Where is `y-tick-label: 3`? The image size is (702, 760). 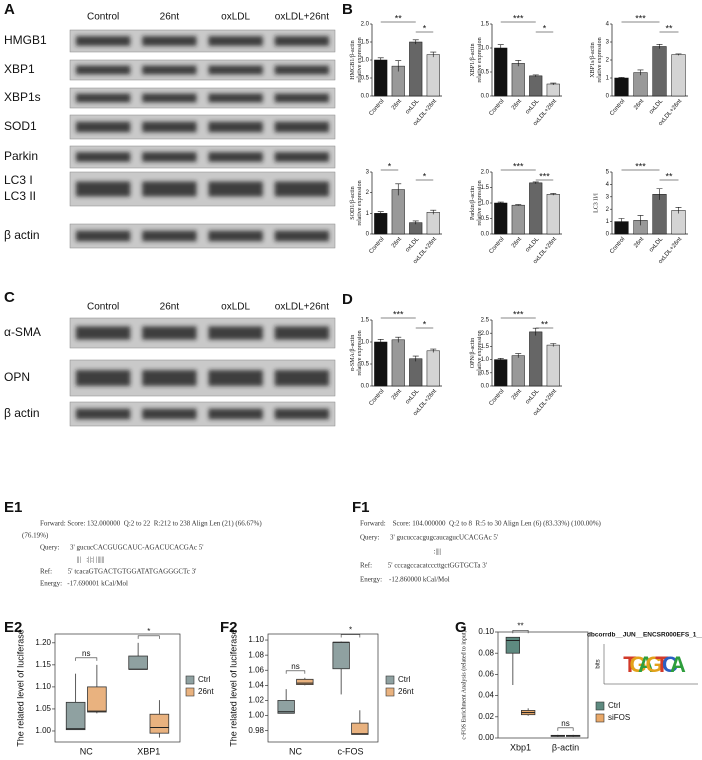 y-tick-label: 3 is located at coordinates (368, 173).